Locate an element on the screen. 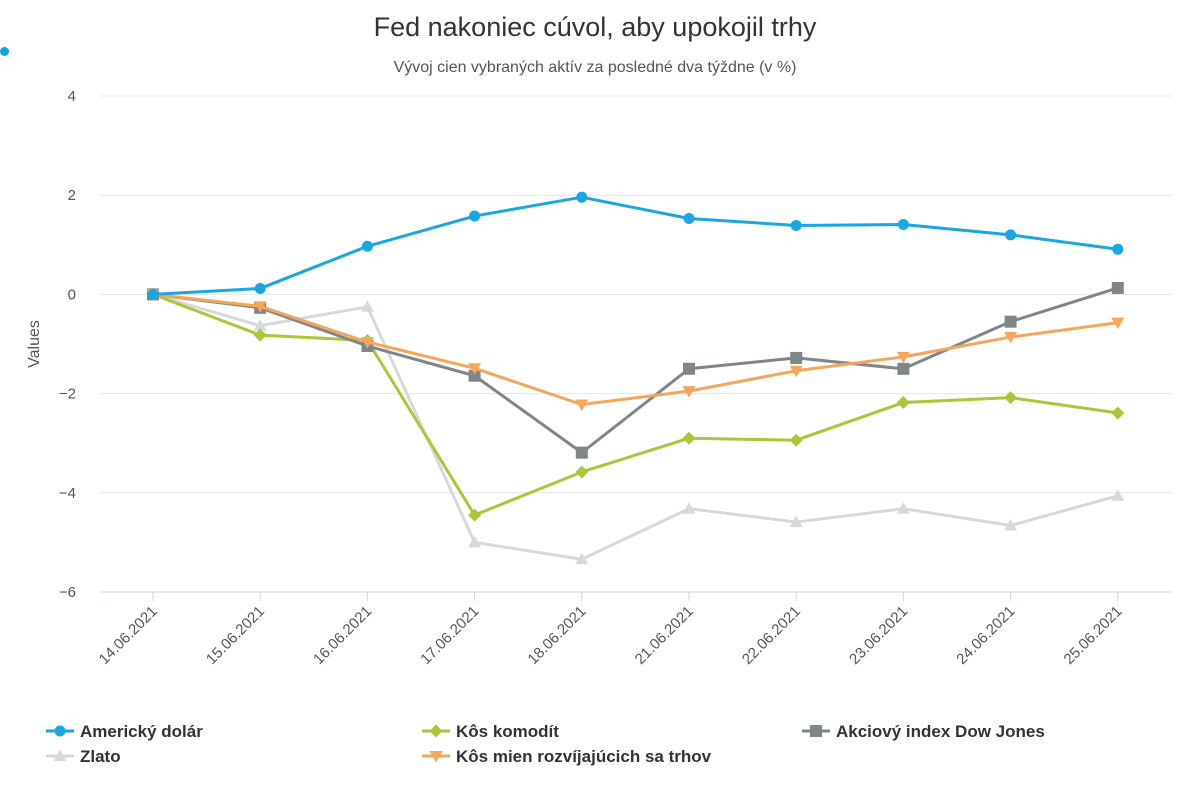 The image size is (1190, 800). y-axis-label: Values is located at coordinates (34, 344).